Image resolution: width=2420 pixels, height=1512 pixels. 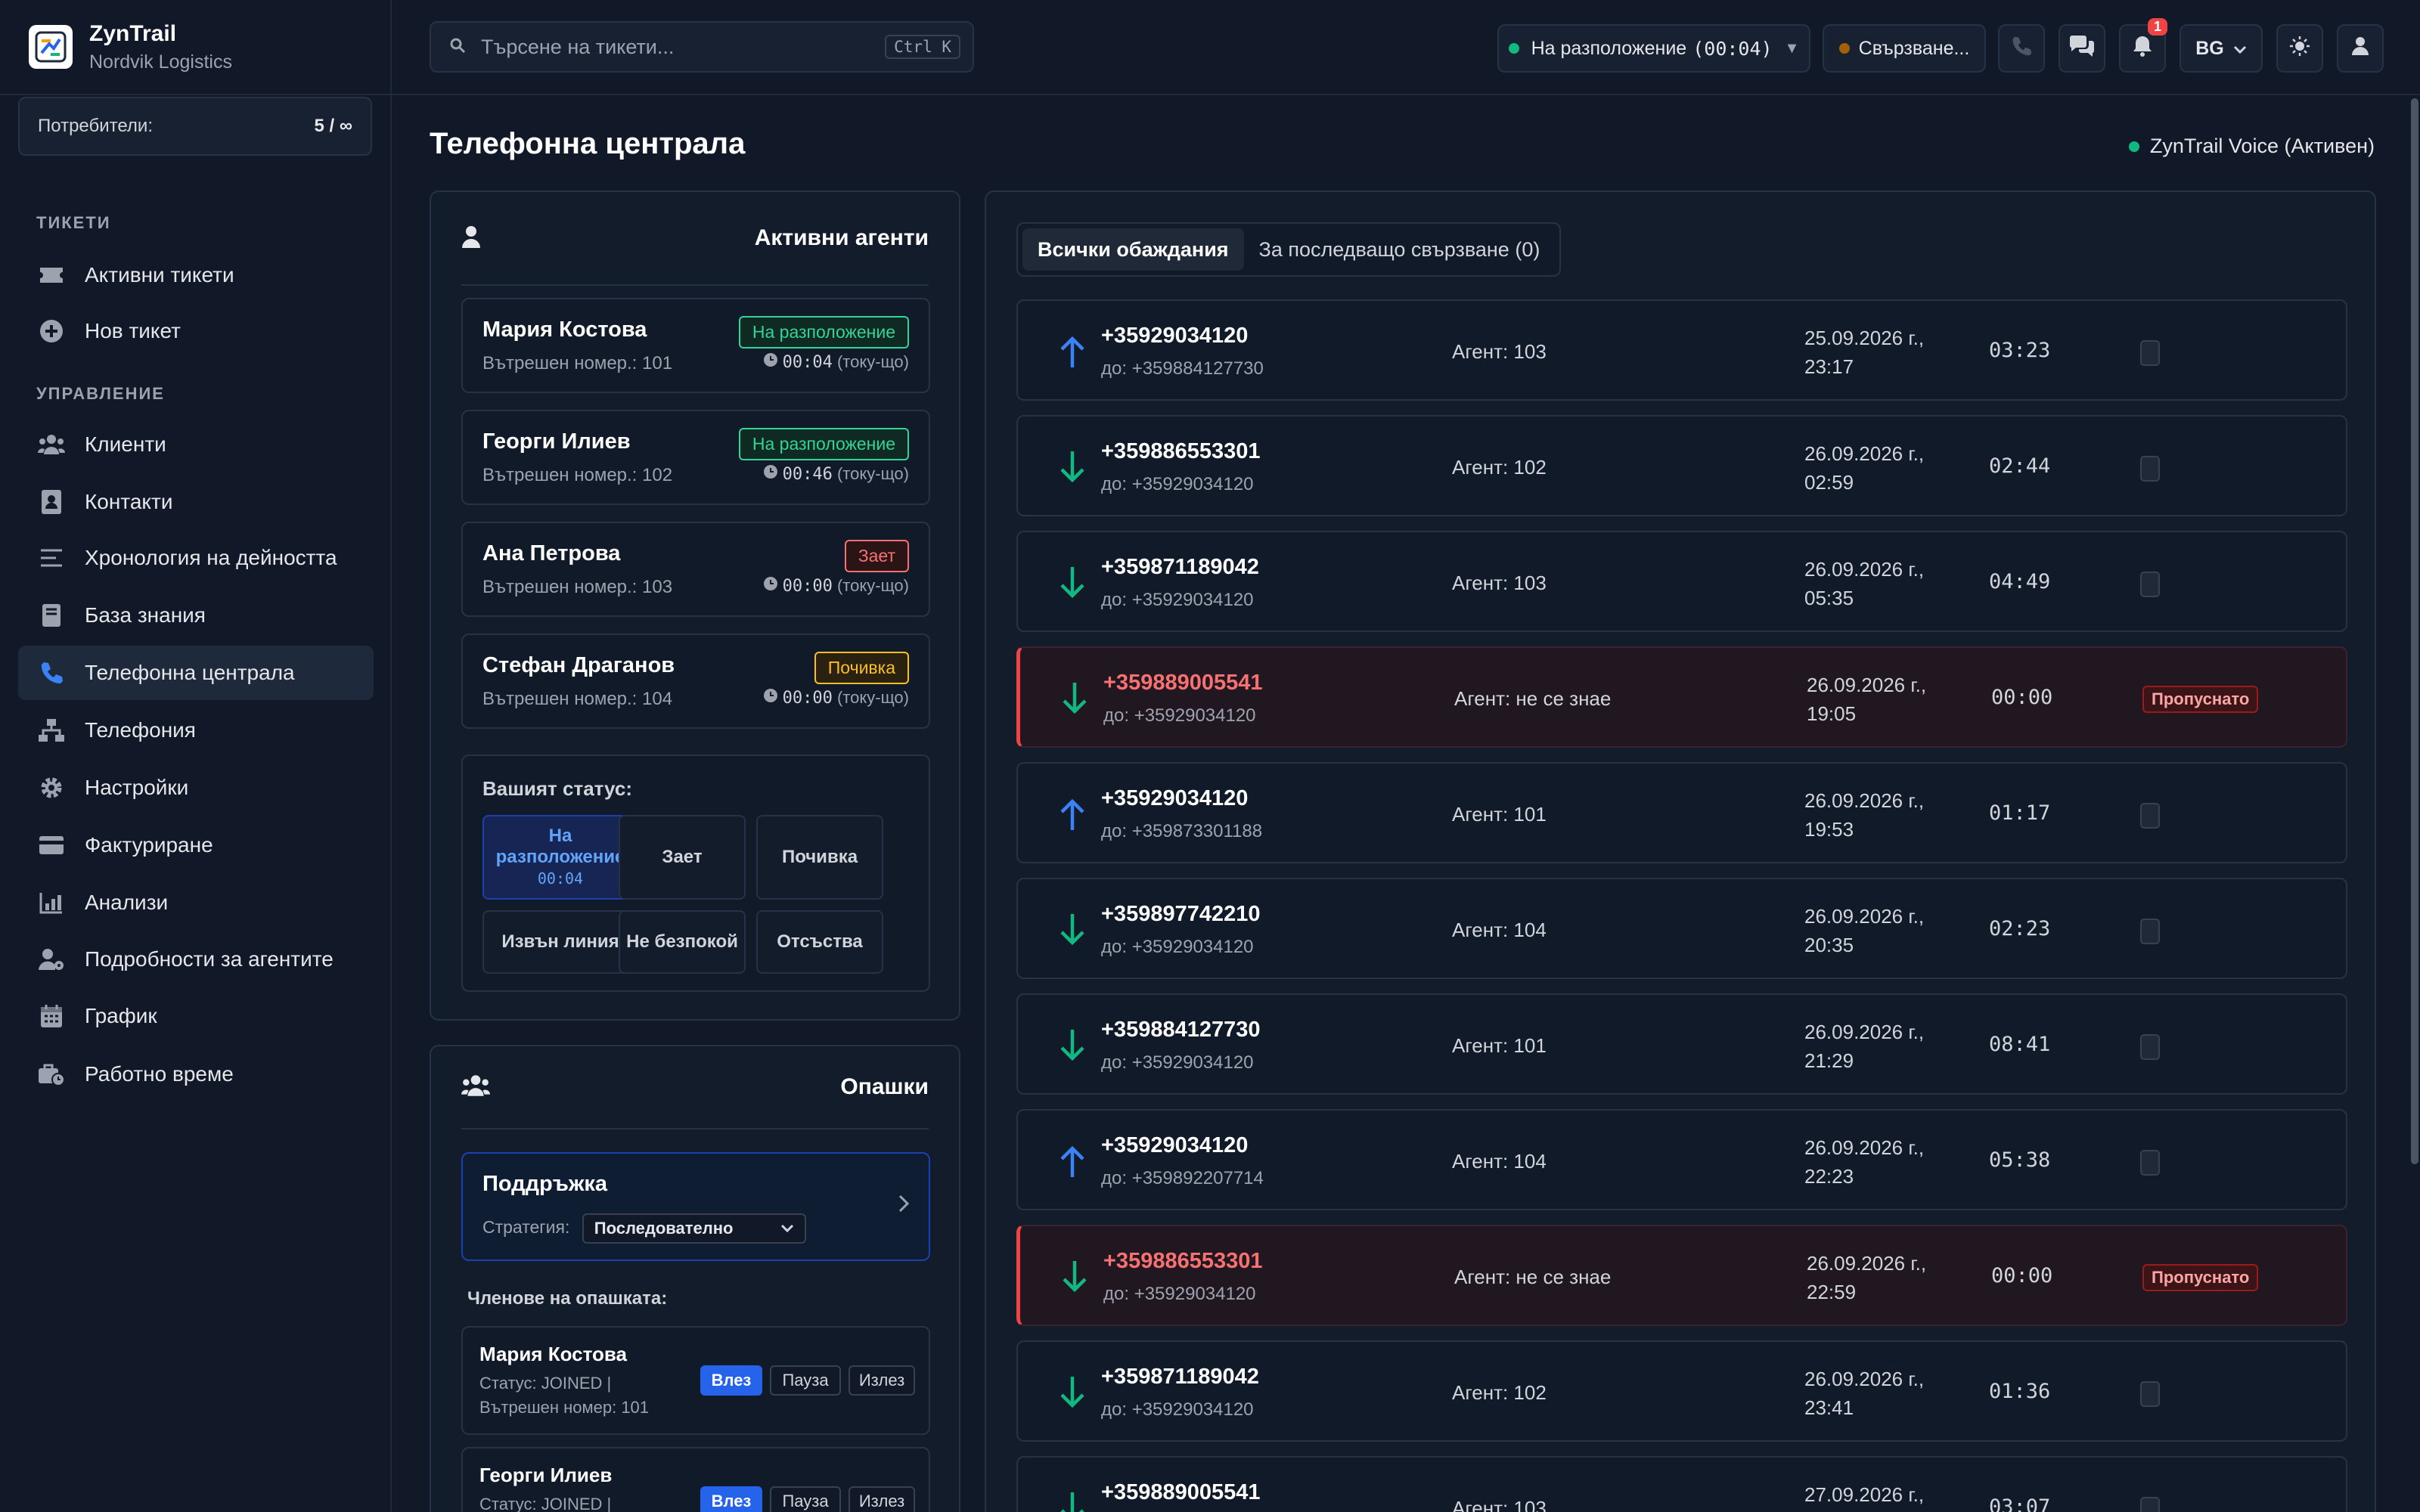 I want to click on nav-label: Работно време, so click(x=159, y=1074).